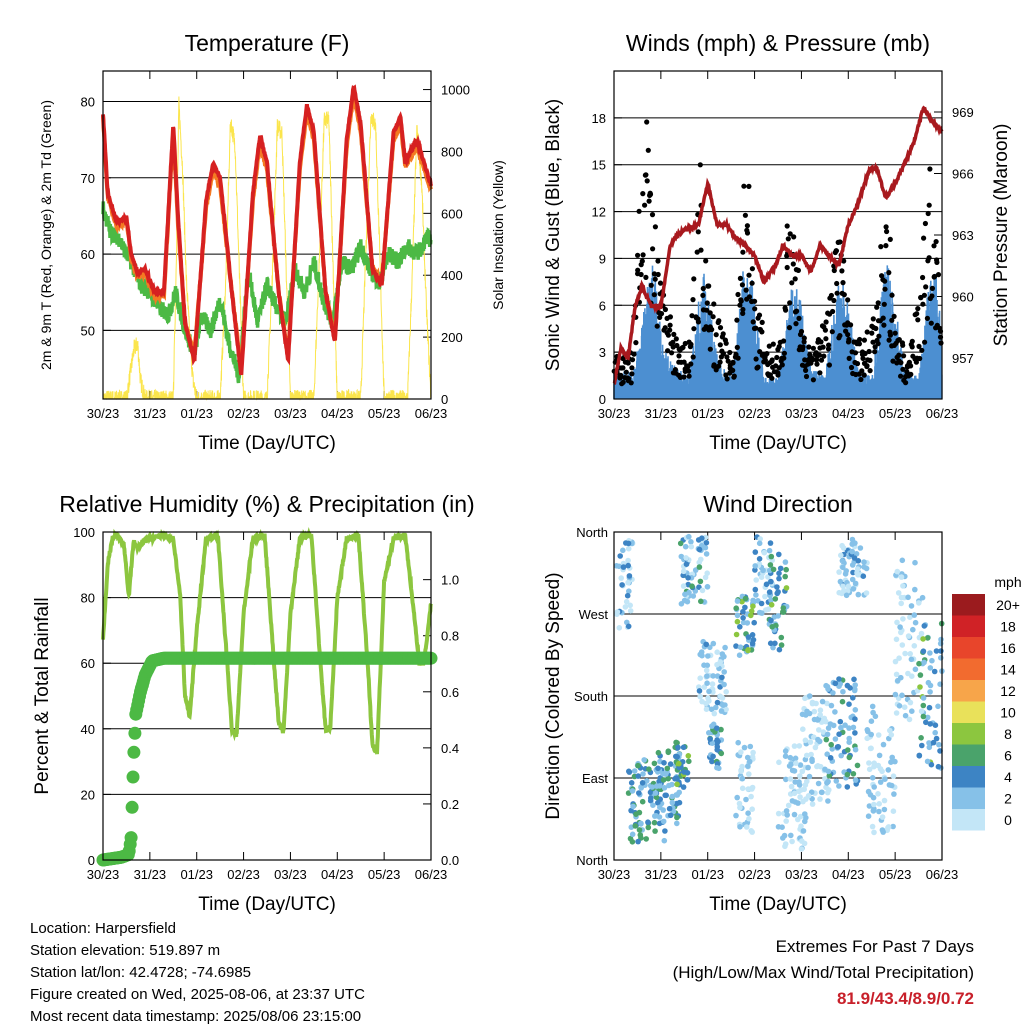 The height and width of the screenshot is (1028, 1024). I want to click on direction-tick-label: East, so click(595, 778).